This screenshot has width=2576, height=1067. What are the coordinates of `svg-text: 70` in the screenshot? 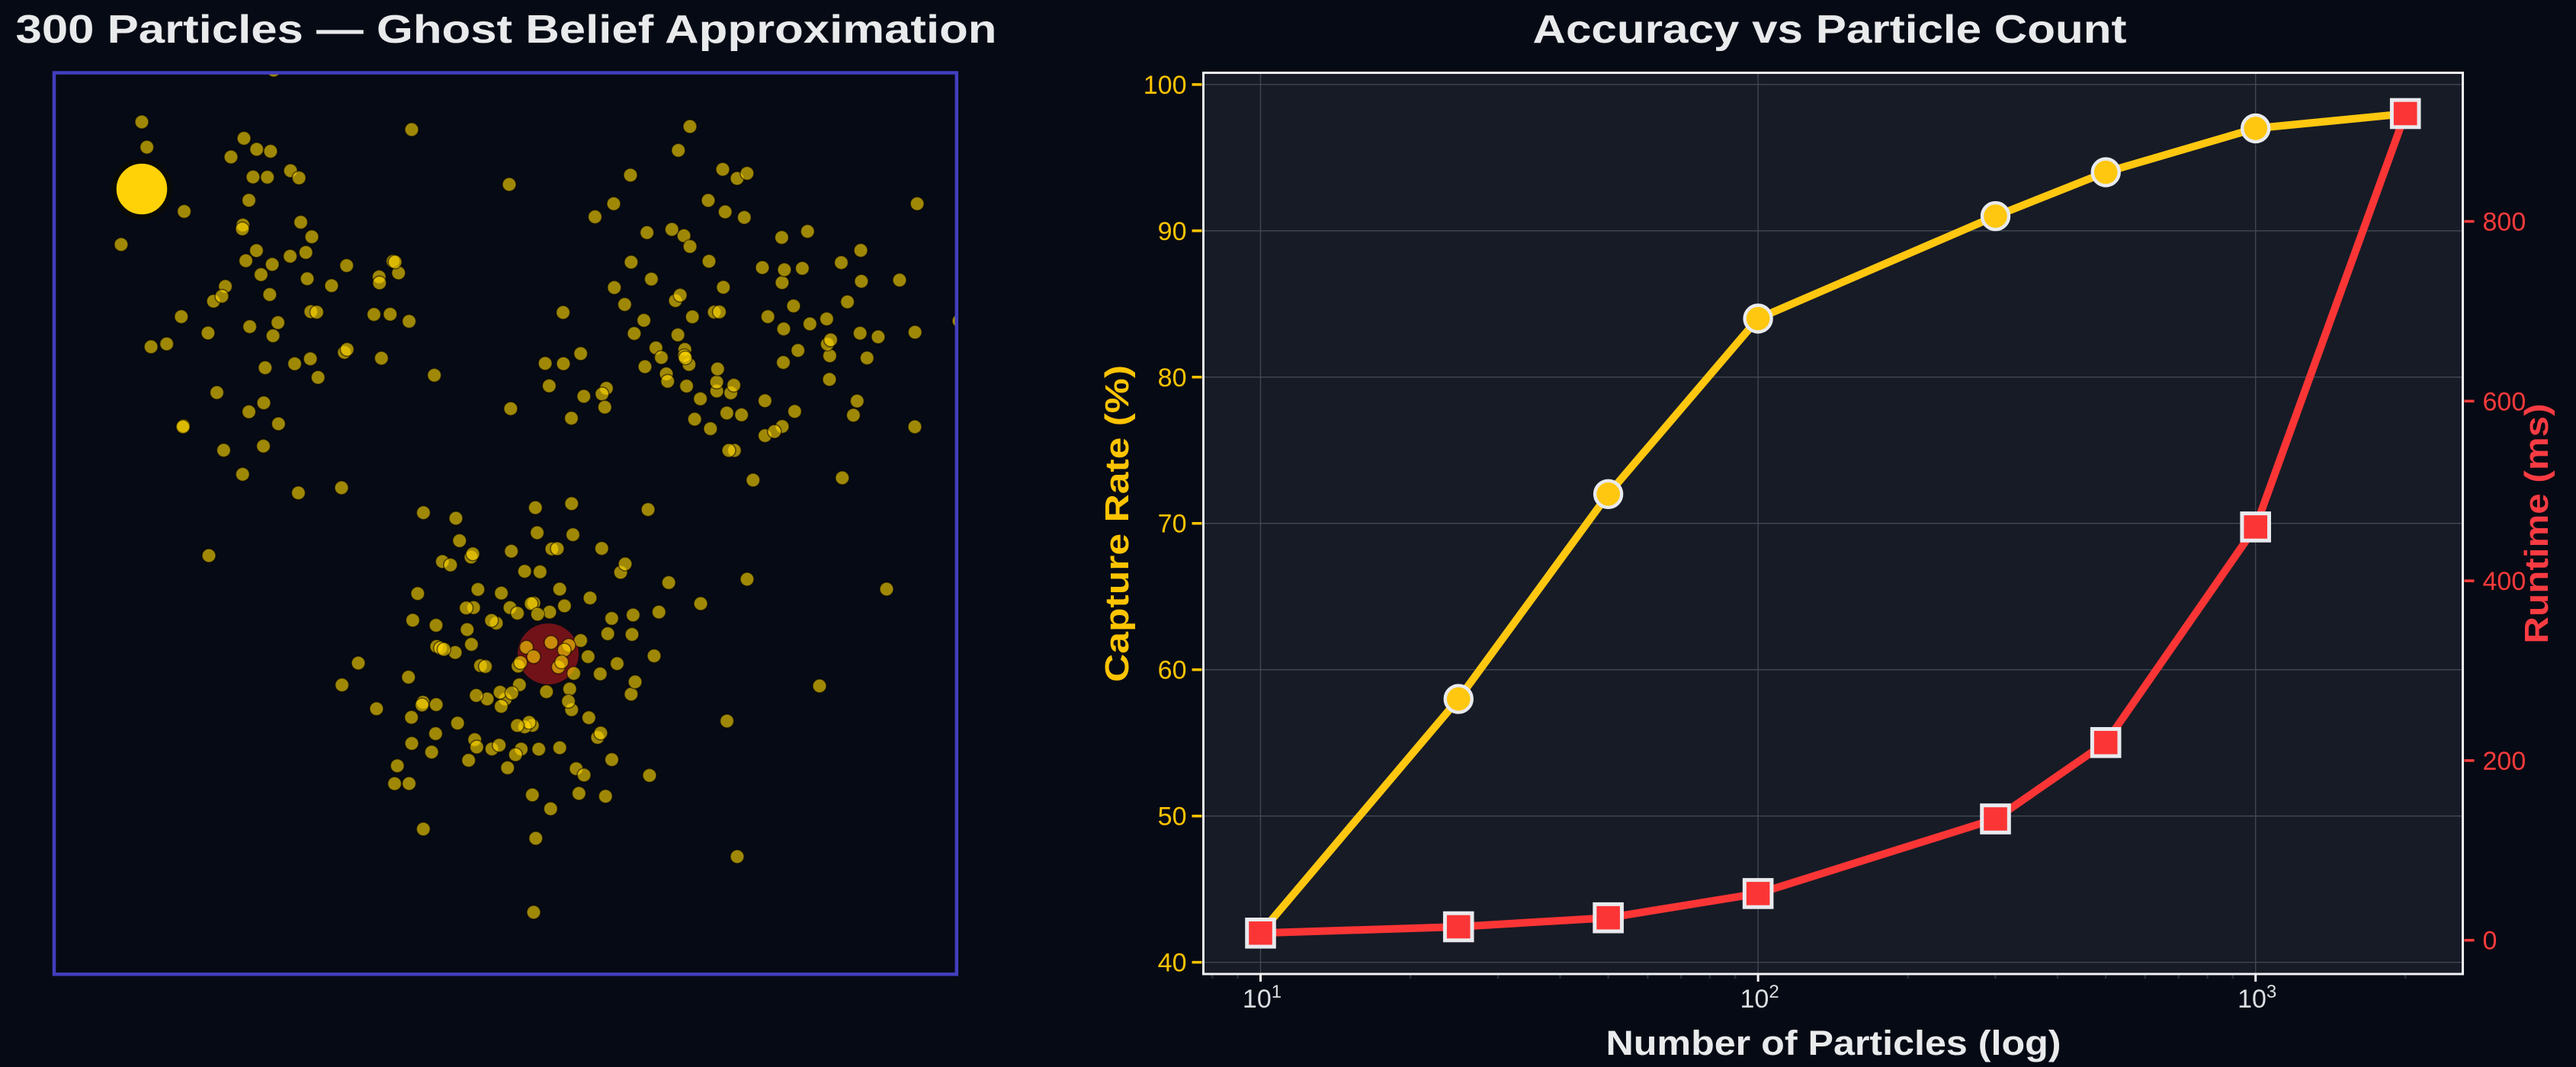 It's located at (1172, 524).